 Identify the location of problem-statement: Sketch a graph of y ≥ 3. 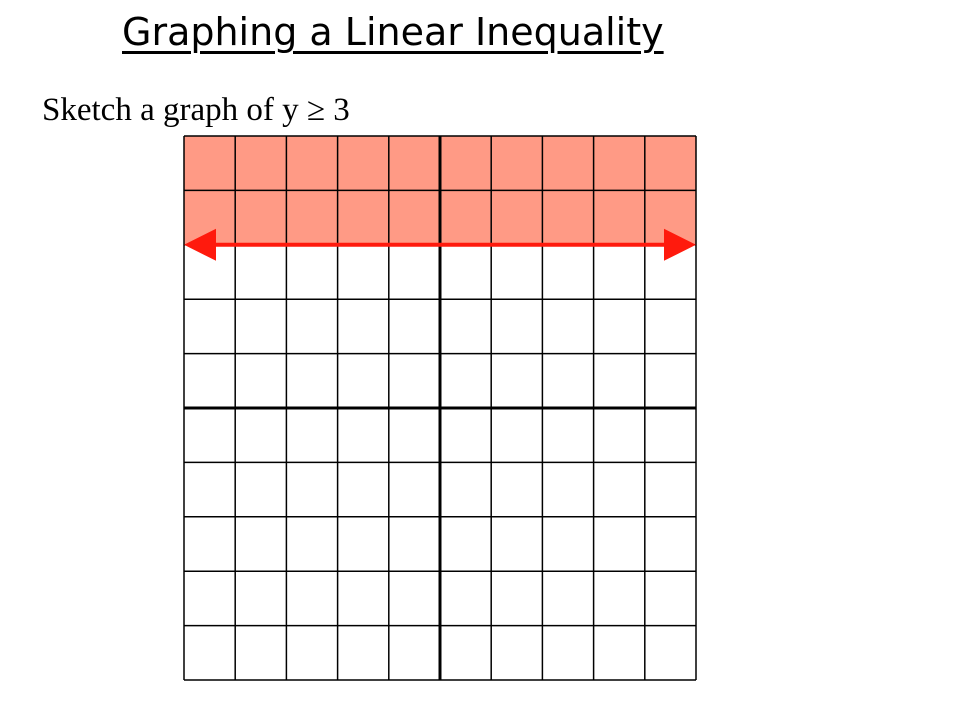
(196, 110).